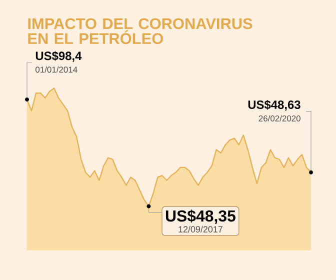  Describe the element at coordinates (59, 56) in the screenshot. I see `text: US$98,4` at that location.